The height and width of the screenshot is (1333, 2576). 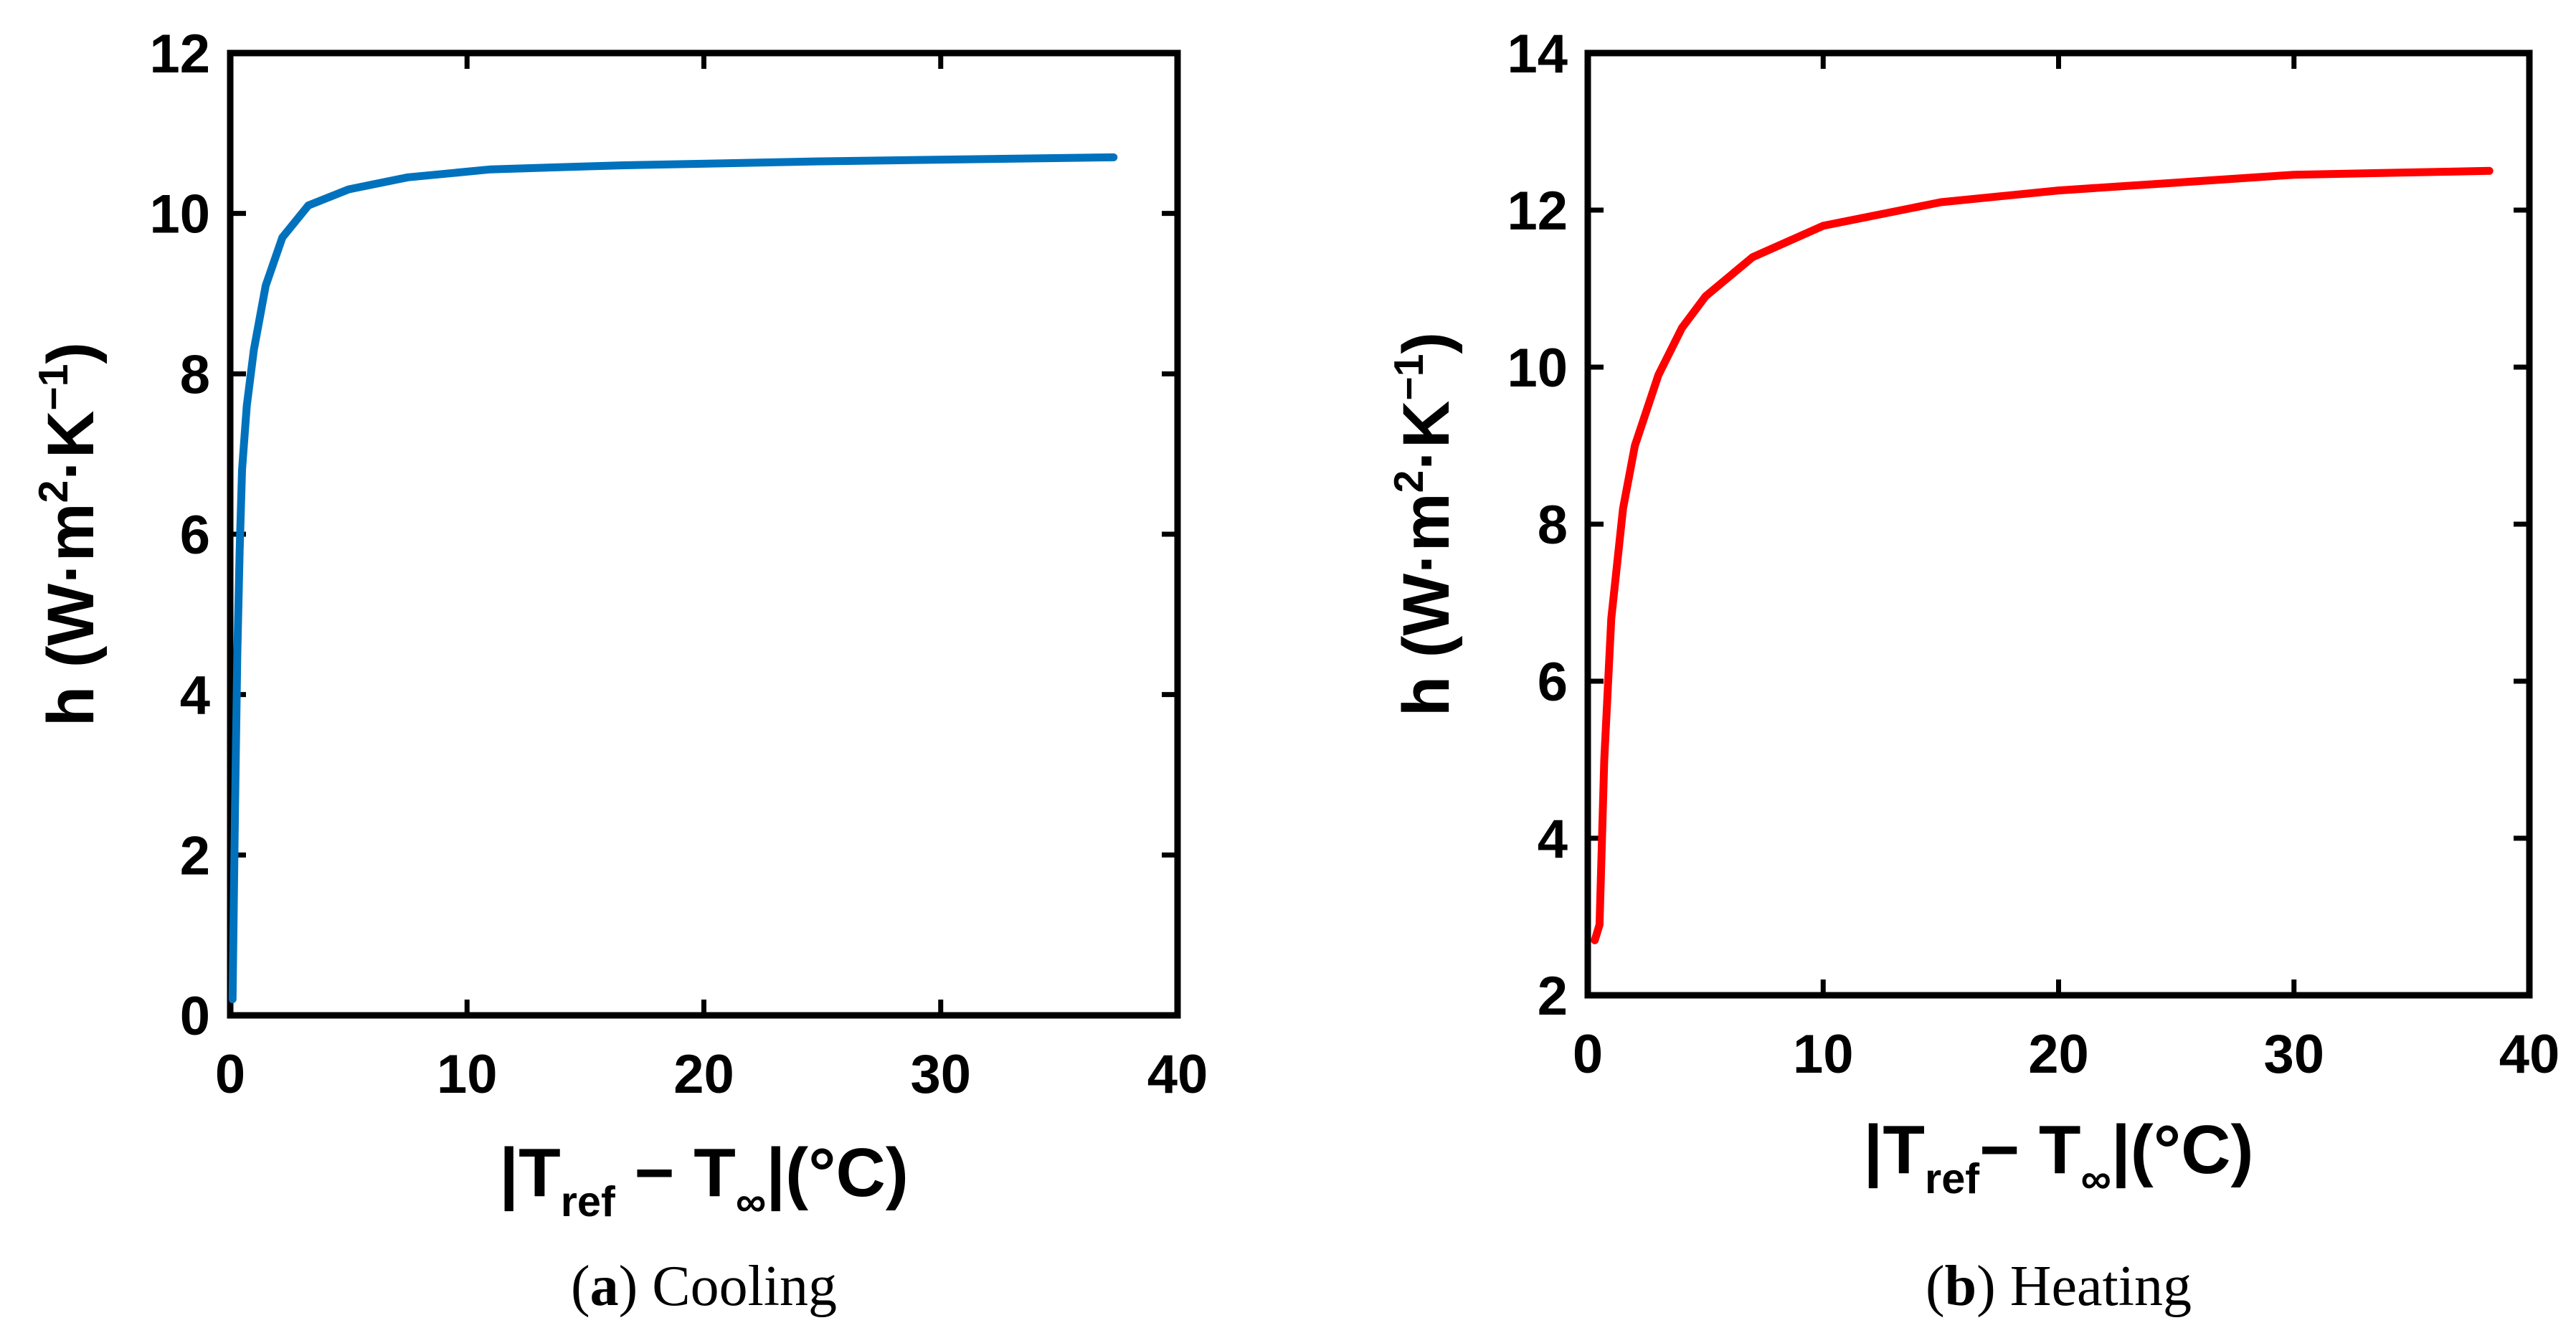 I want to click on caption-text: Cooling, so click(x=744, y=1286).